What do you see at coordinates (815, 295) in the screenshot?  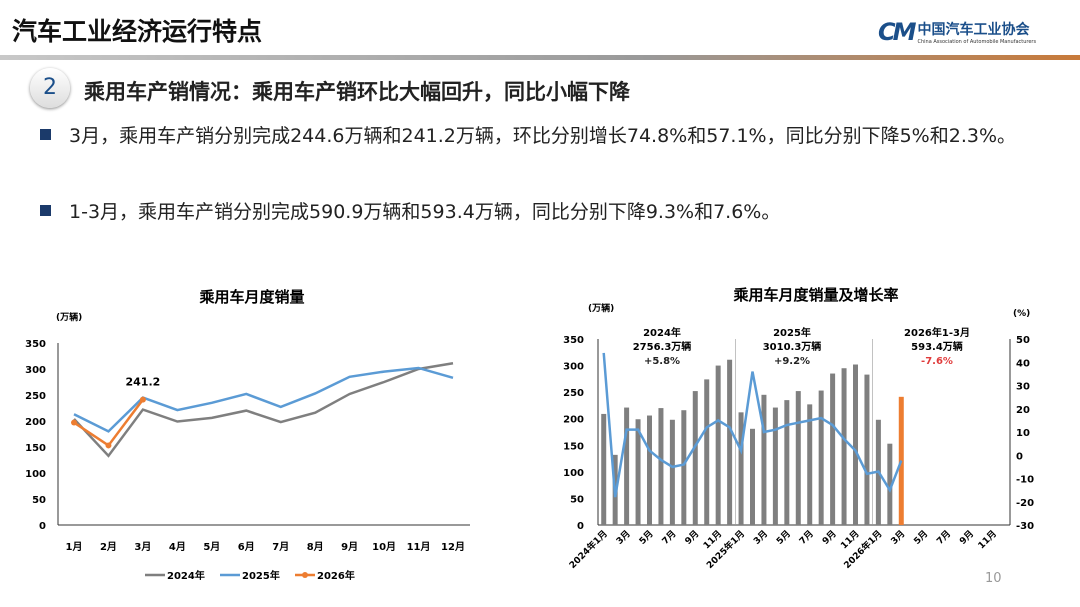 I see `chart-title: 乘用车月度销量及增长率` at bounding box center [815, 295].